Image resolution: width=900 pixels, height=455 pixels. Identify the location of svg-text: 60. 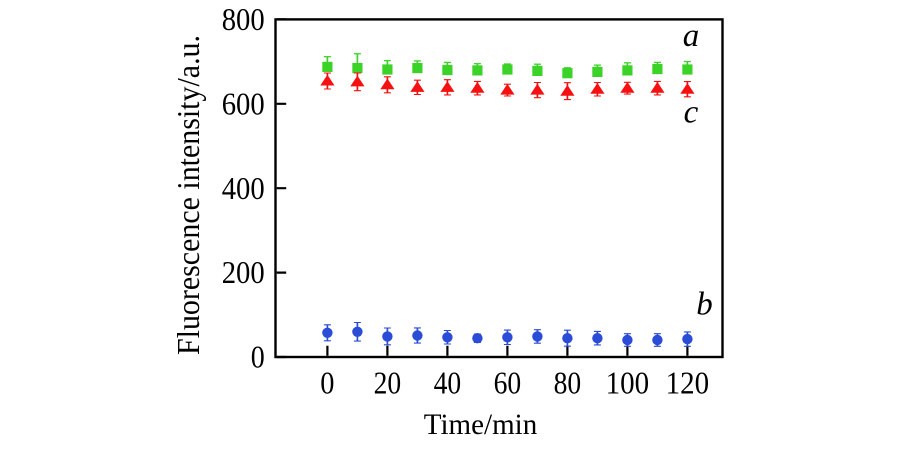
(508, 383).